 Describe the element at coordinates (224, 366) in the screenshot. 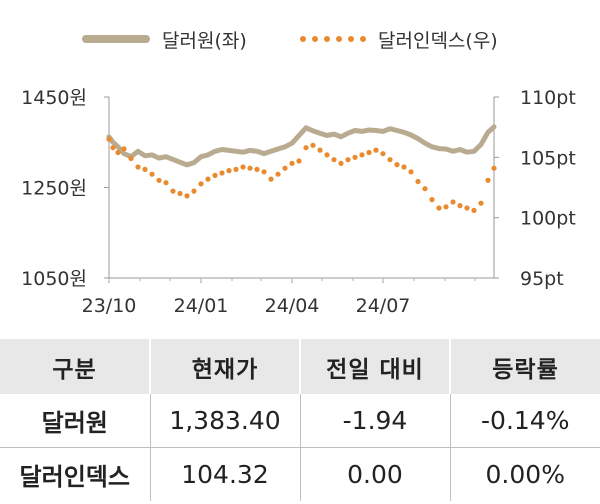

I see `column-header: 현재가` at that location.